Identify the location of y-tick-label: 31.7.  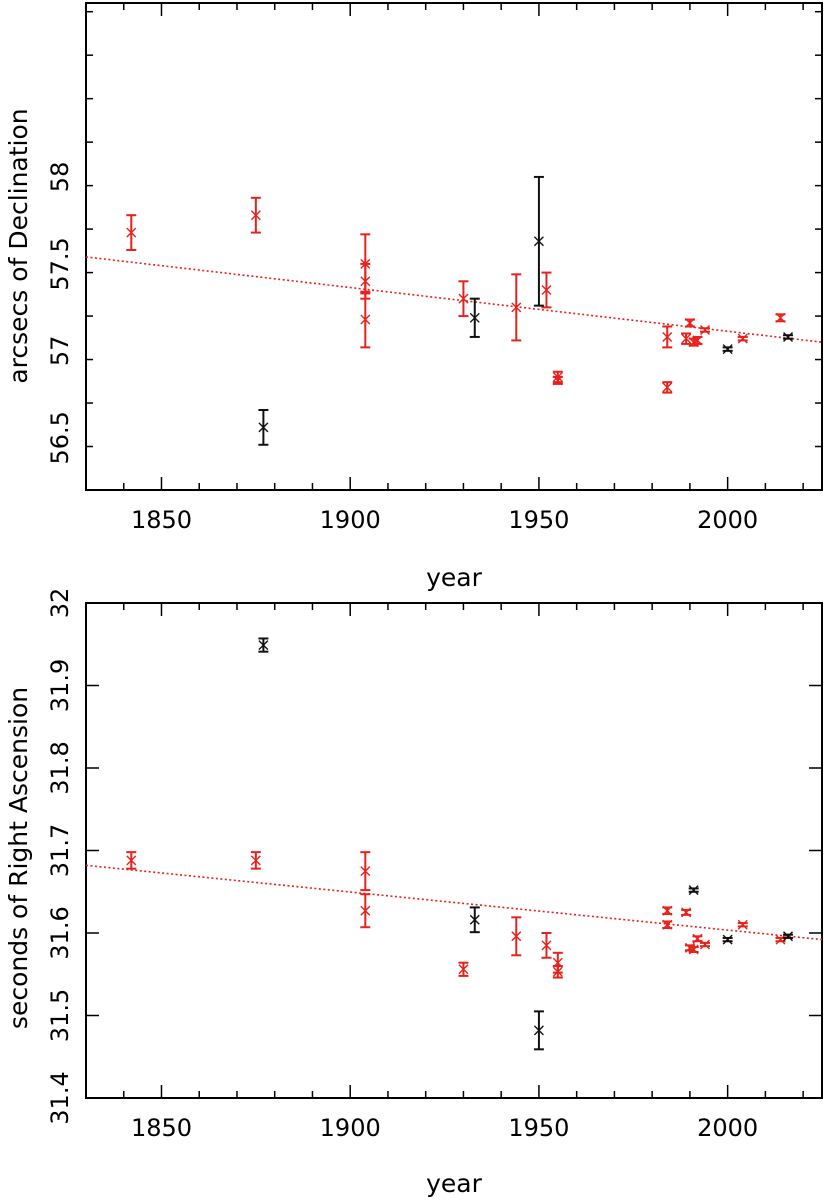
(60, 850).